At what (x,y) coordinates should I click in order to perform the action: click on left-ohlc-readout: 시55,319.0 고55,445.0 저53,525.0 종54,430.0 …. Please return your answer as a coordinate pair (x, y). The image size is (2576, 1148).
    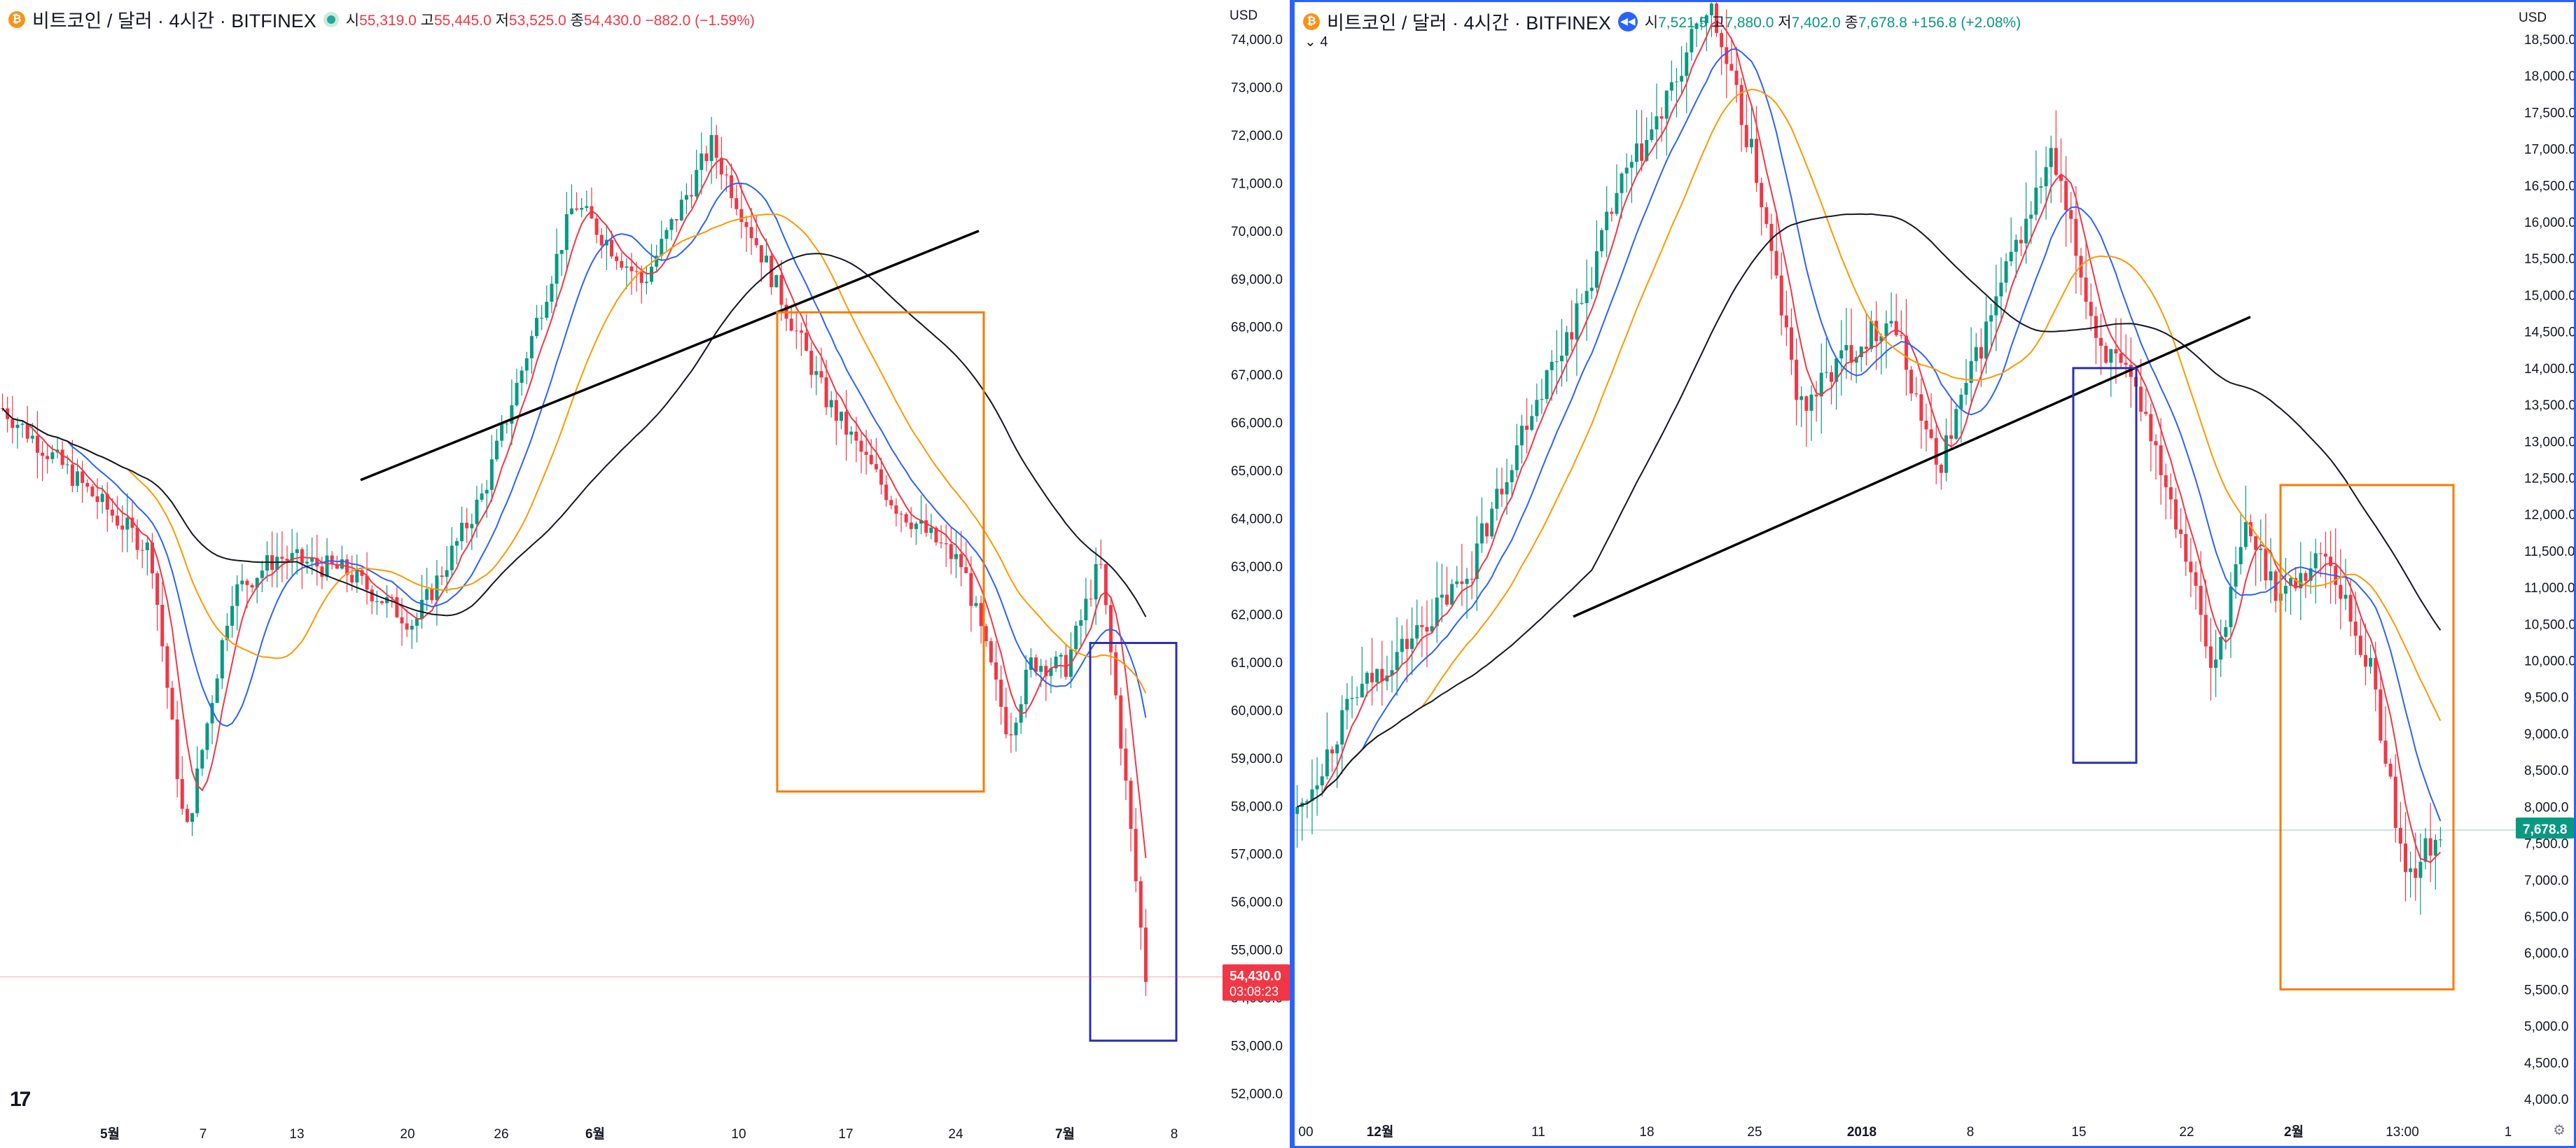
    Looking at the image, I should click on (550, 20).